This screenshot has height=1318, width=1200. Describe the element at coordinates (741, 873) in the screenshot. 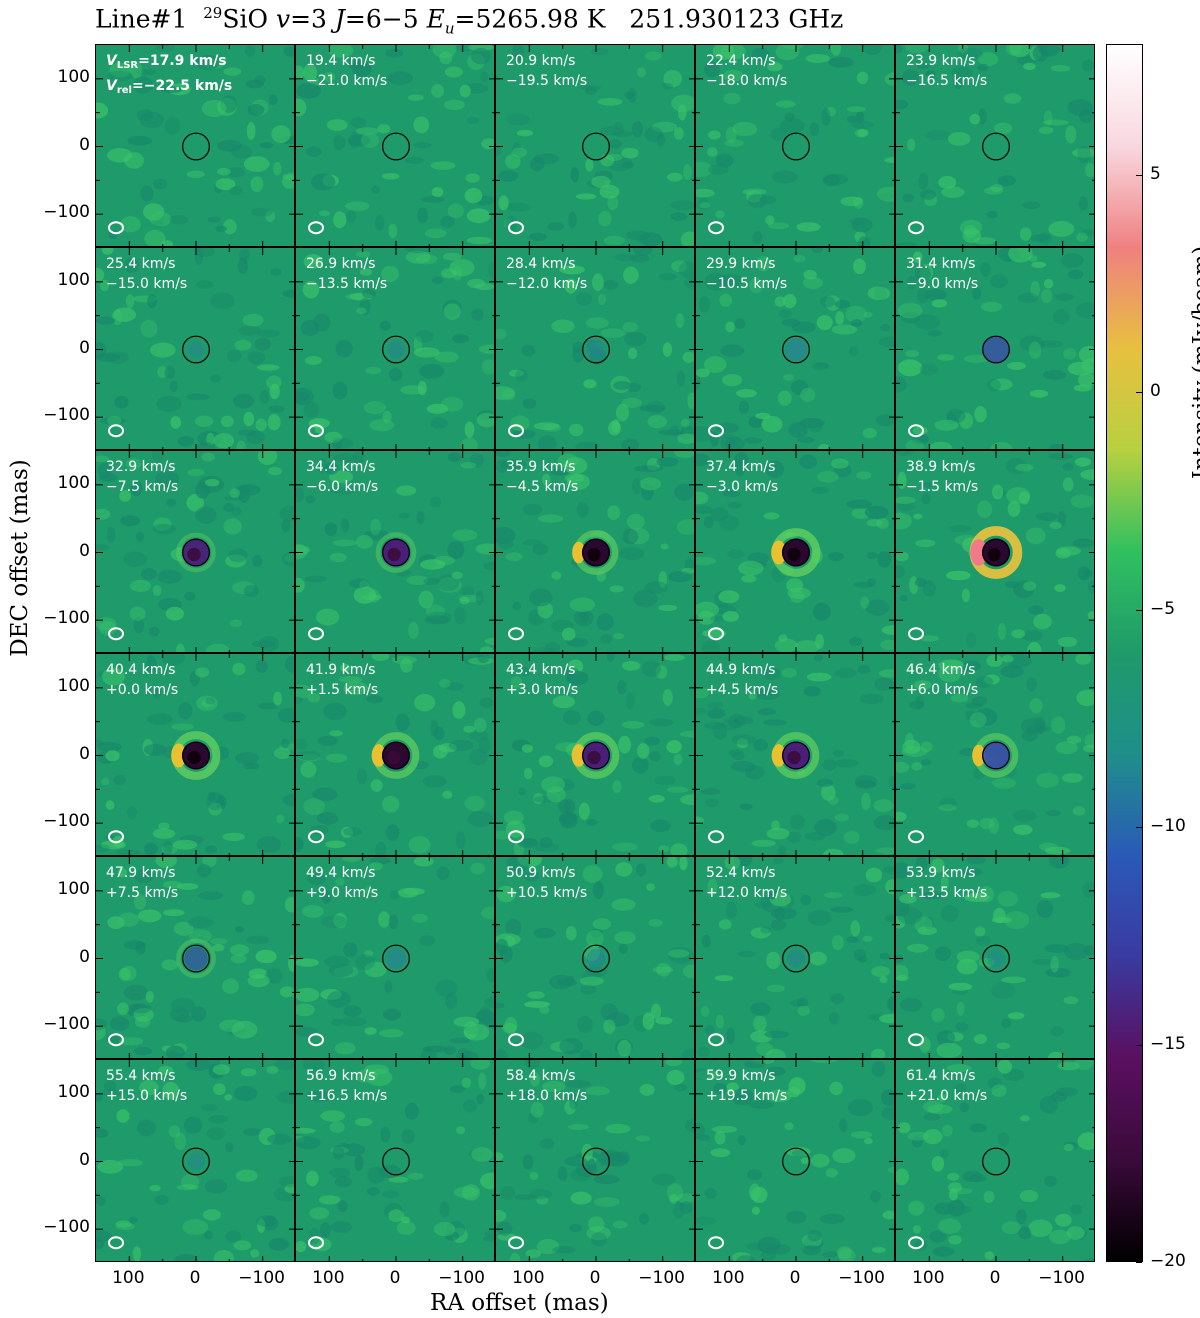

I see `vlsr-value: 52.4 km/s` at that location.